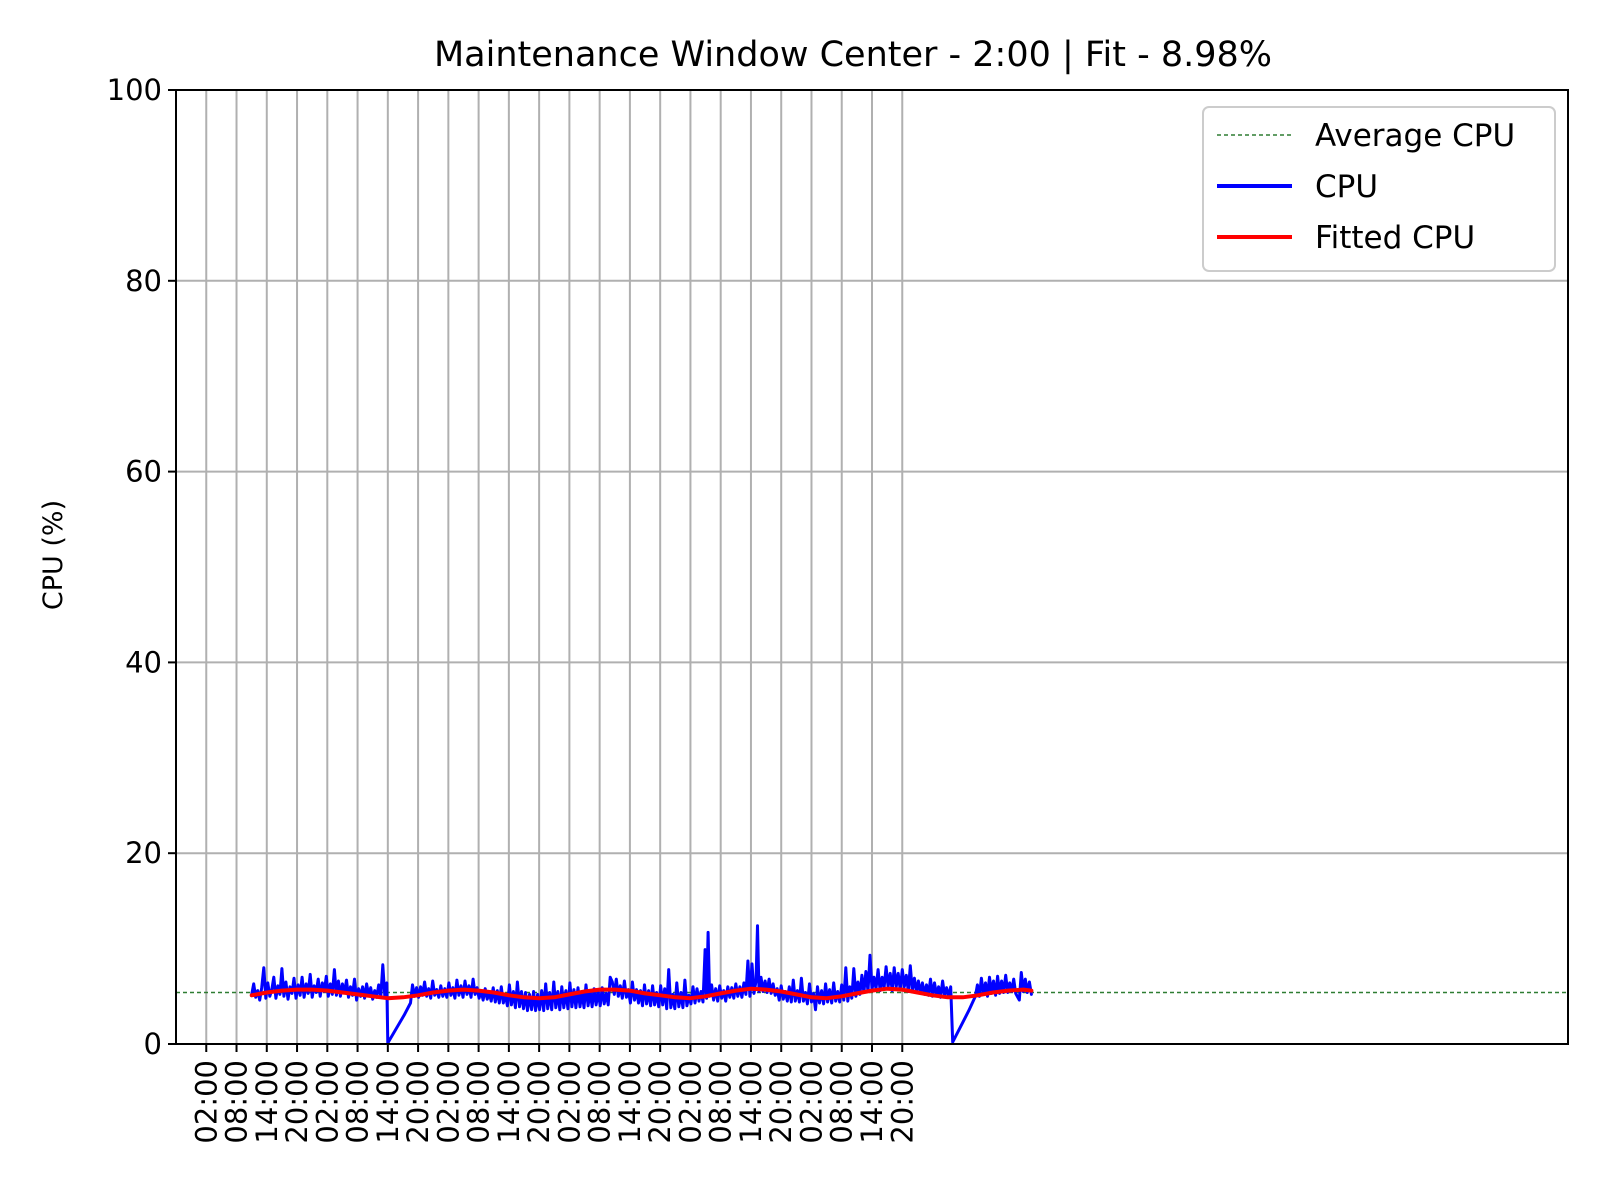 This screenshot has width=1600, height=1201. What do you see at coordinates (641, 993) in the screenshot?
I see `series-line-fitted-cpu` at bounding box center [641, 993].